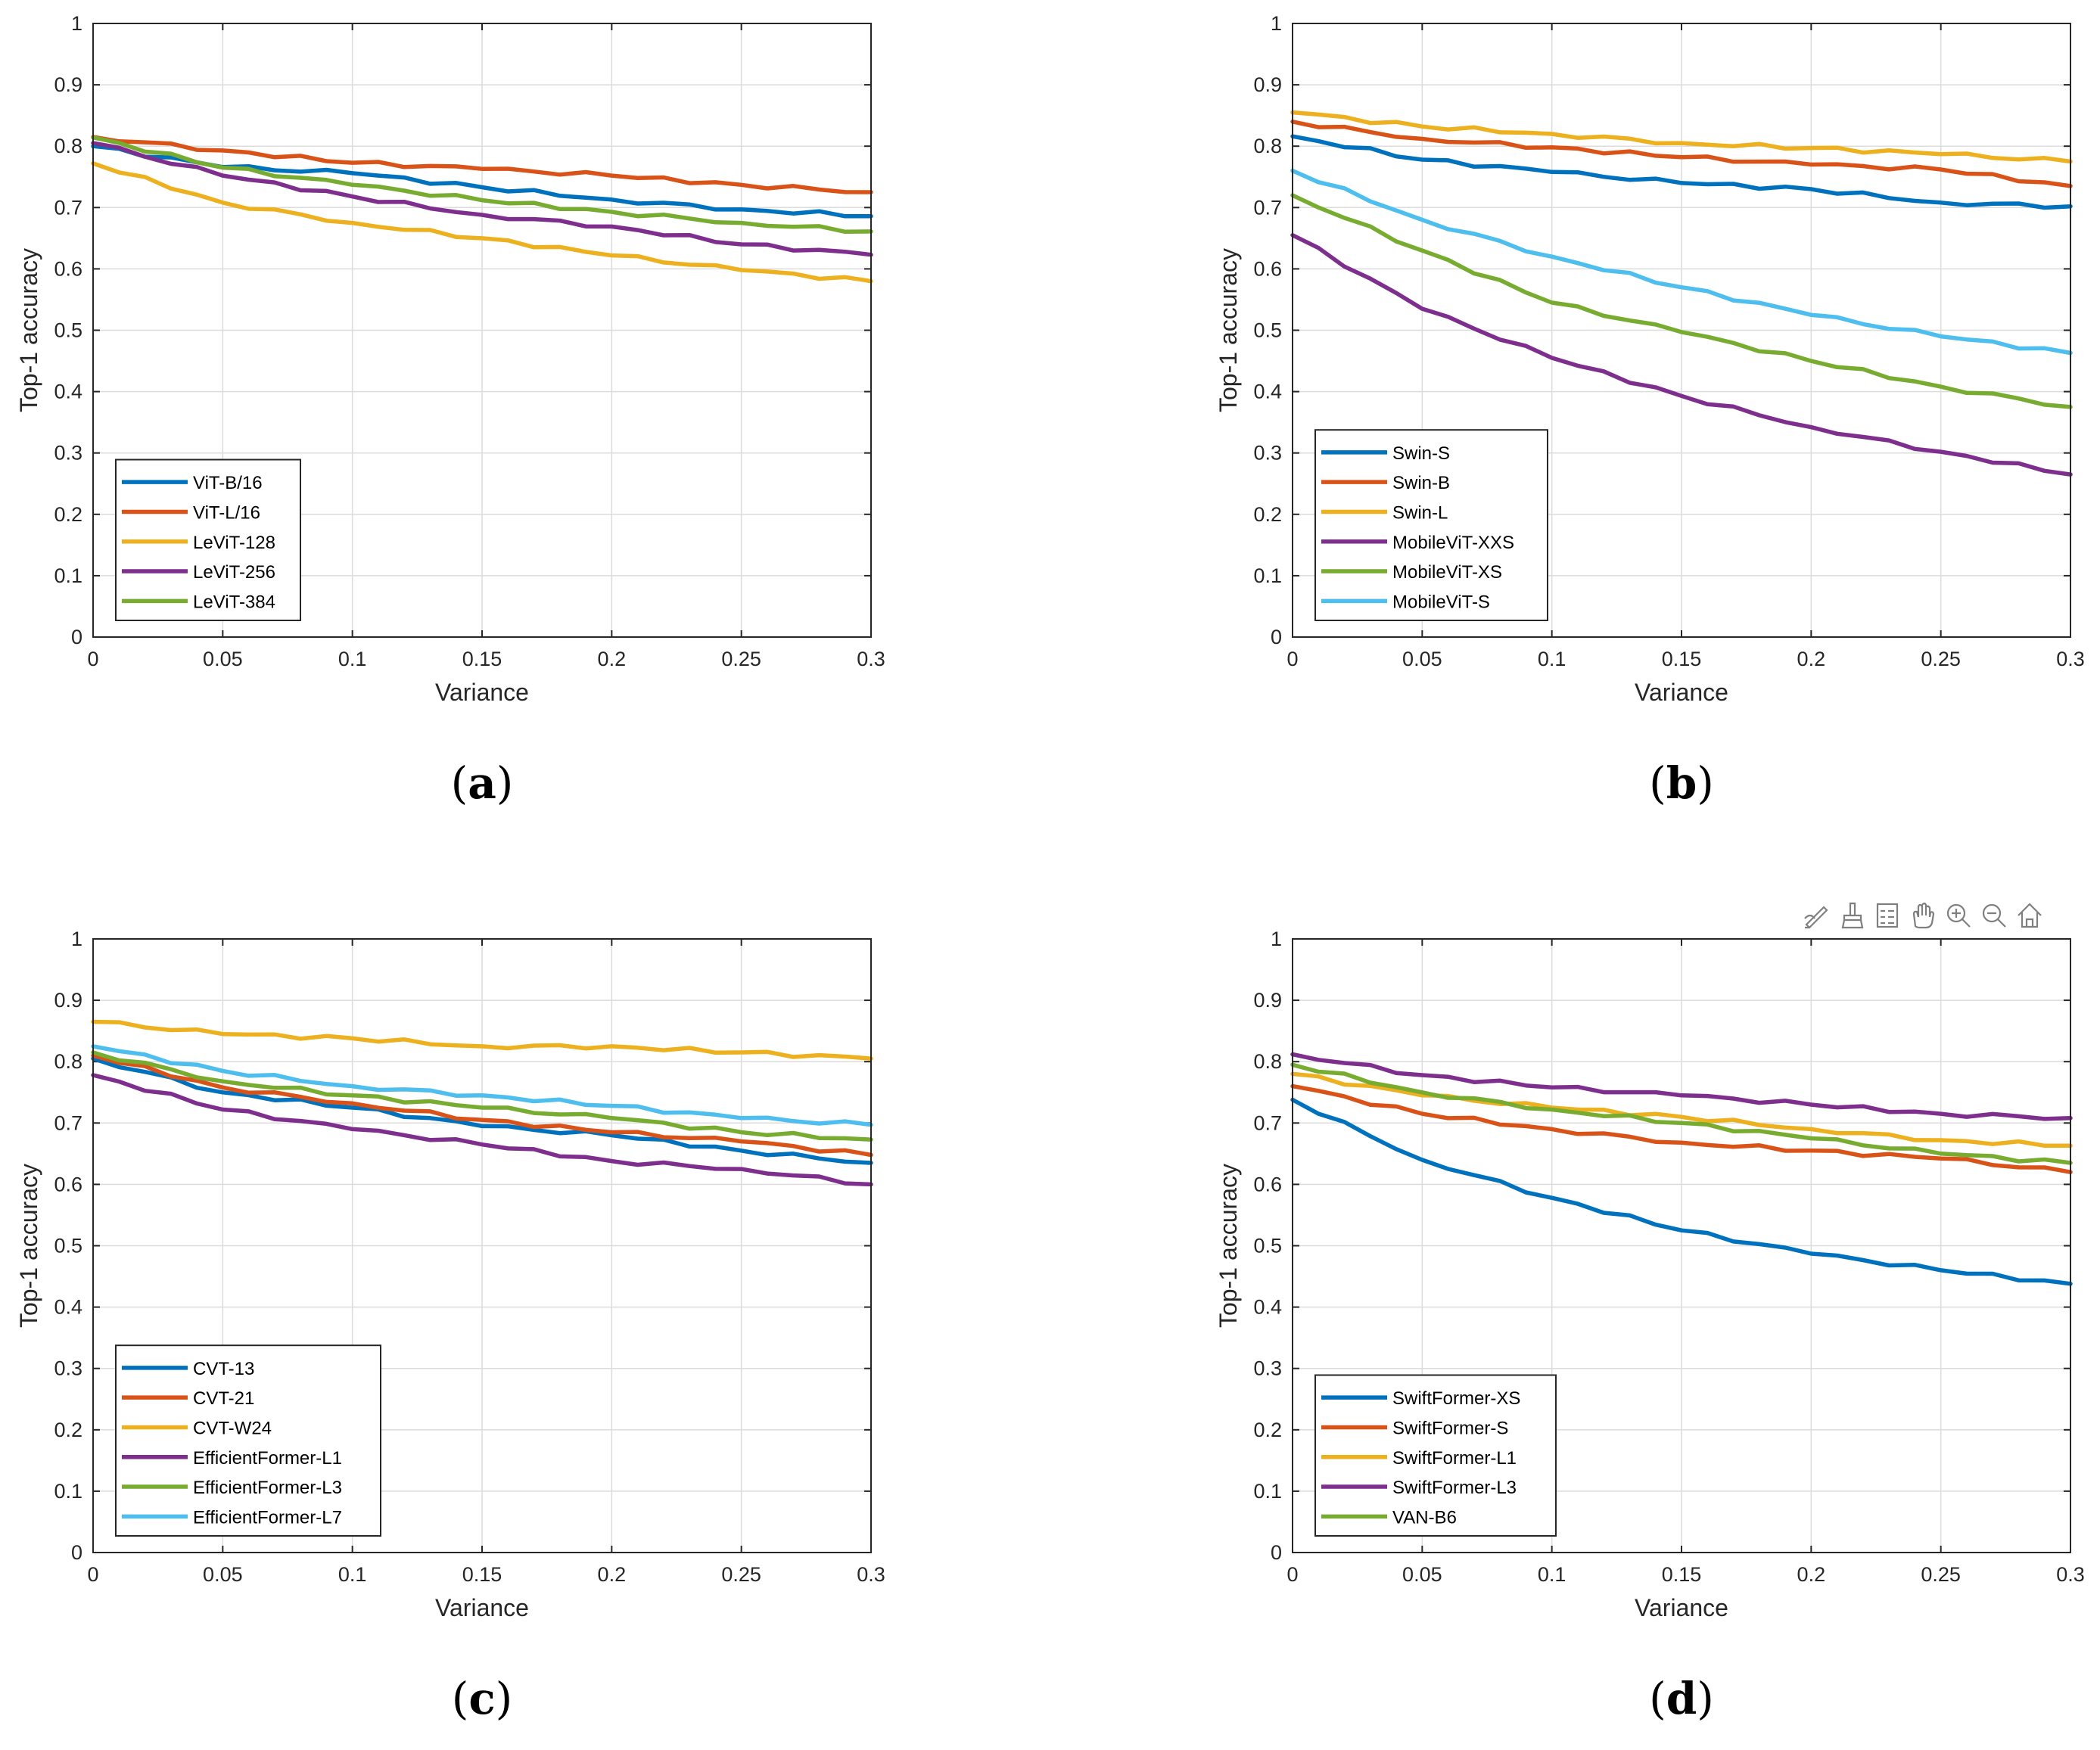 The image size is (2100, 1750). Describe the element at coordinates (482, 164) in the screenshot. I see `series-line-ViT-L/16` at that location.